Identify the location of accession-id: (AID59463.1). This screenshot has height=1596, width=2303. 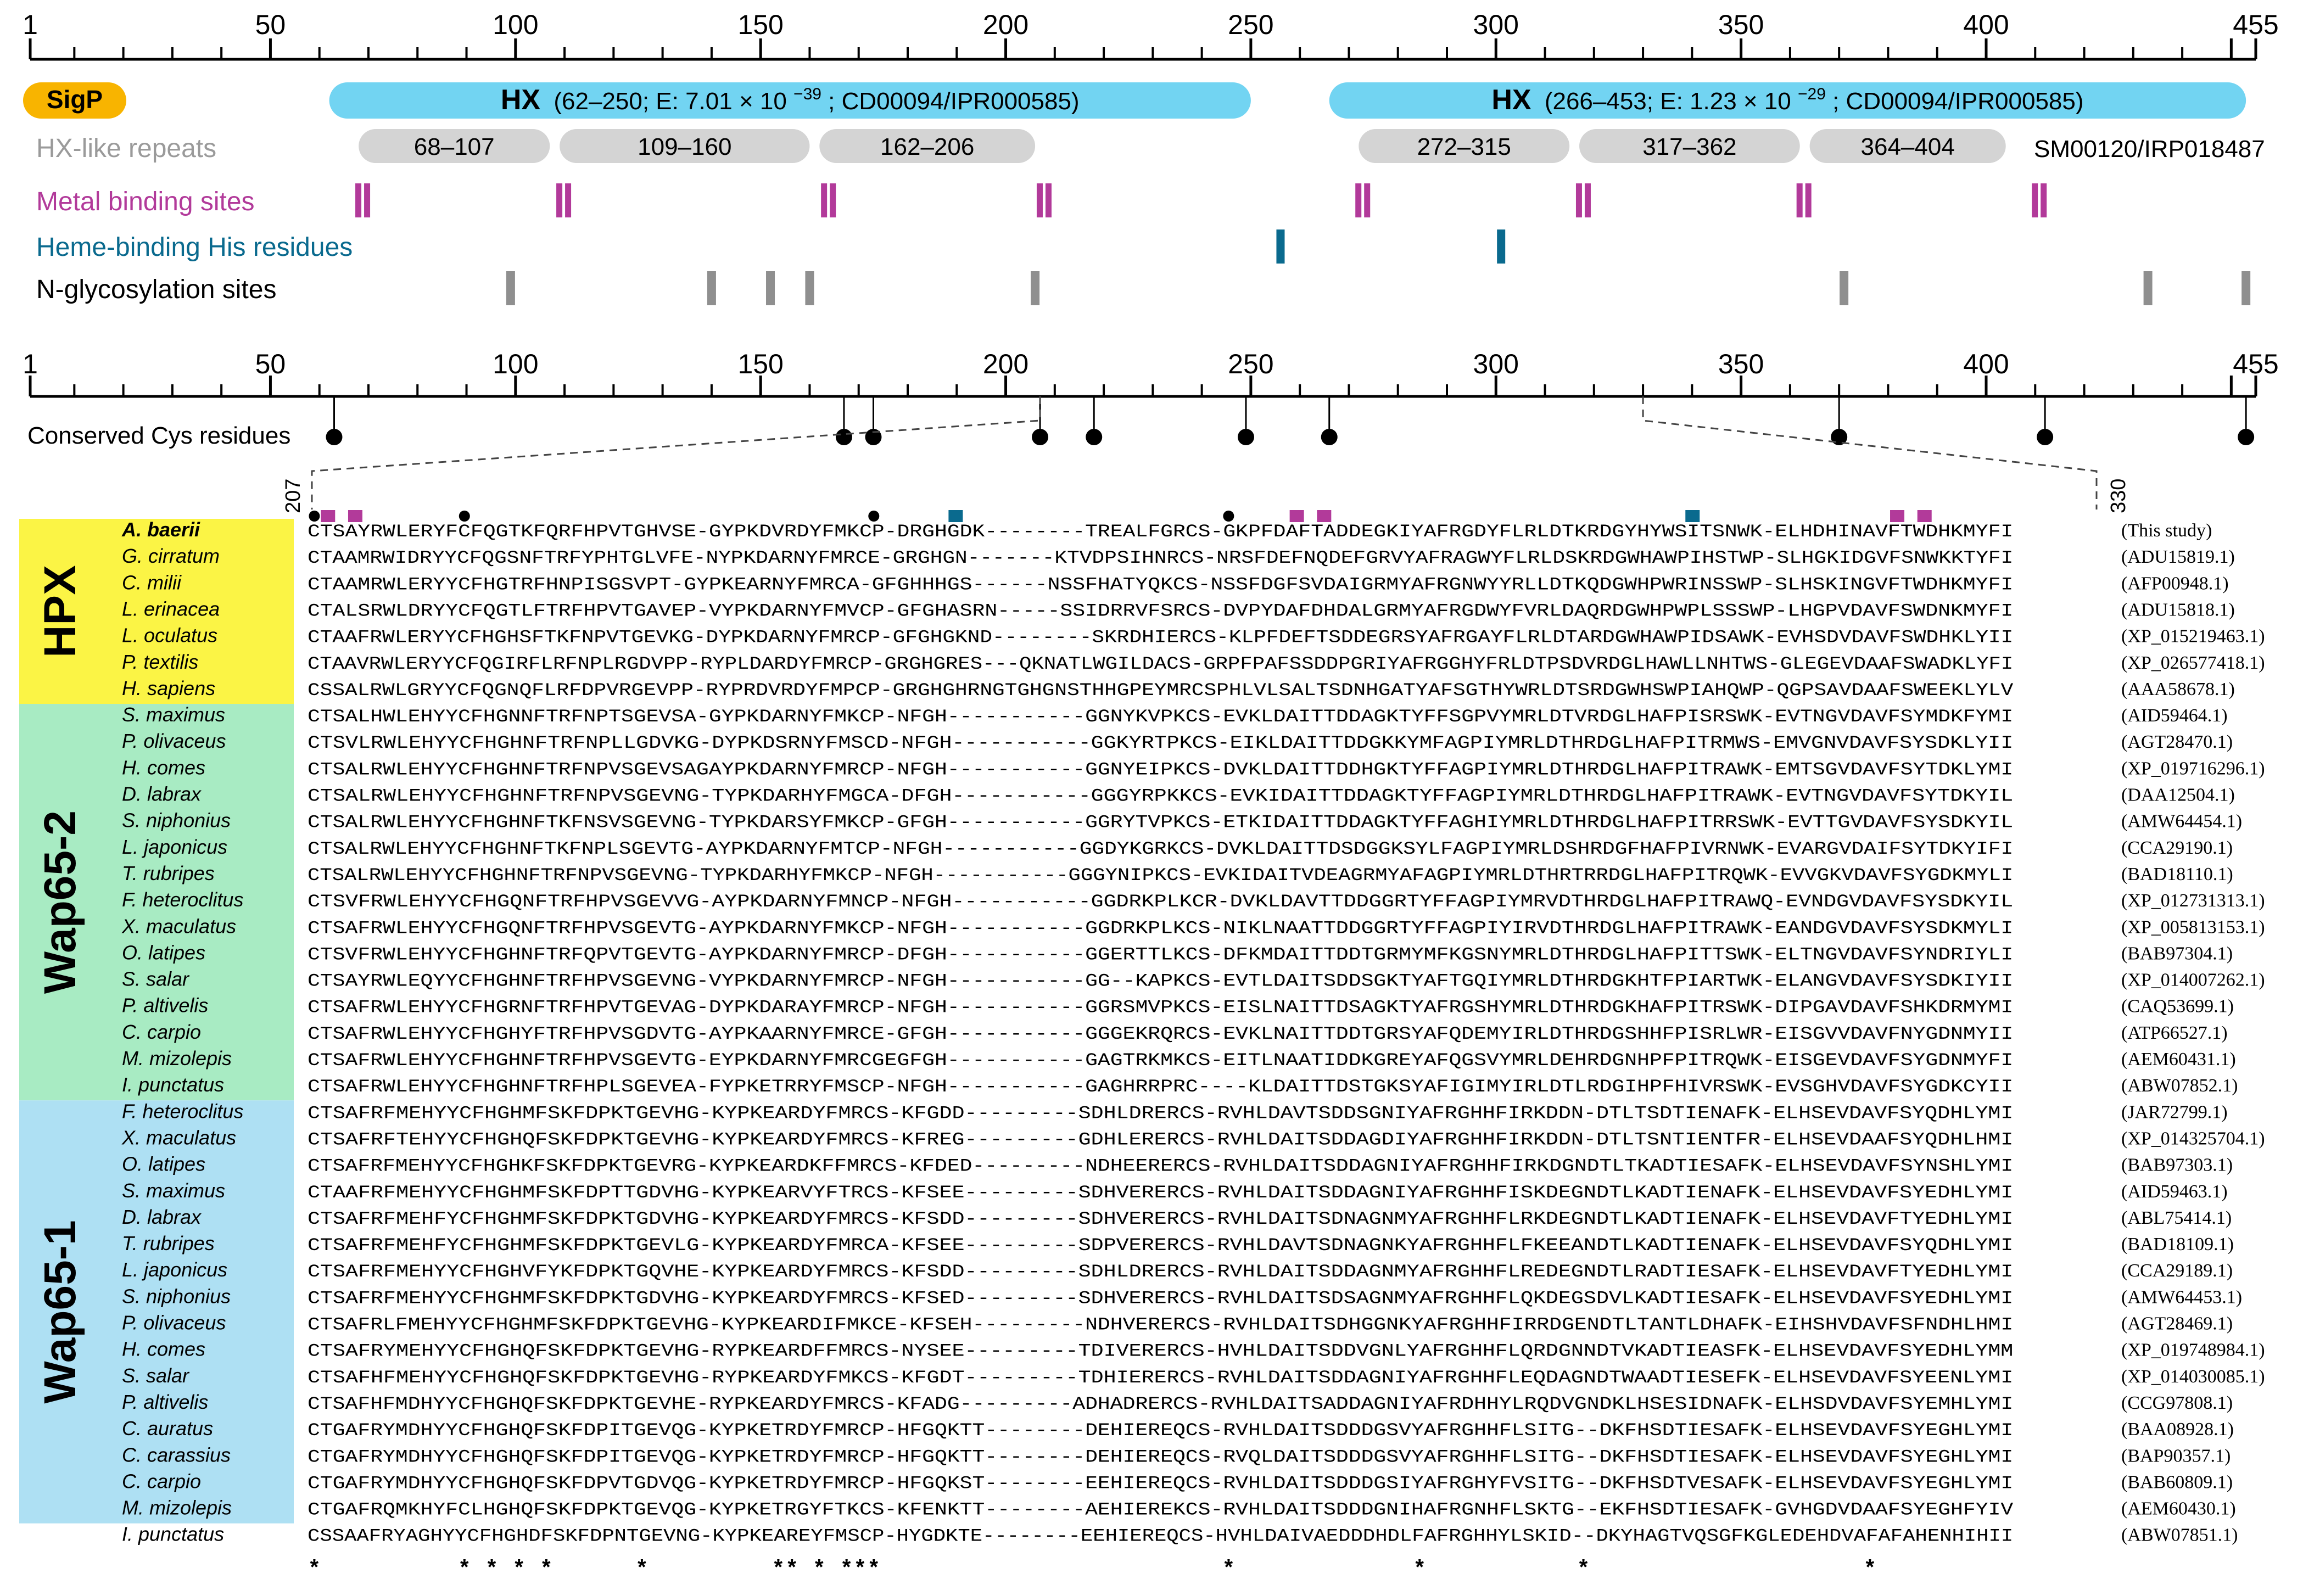
(2174, 1191).